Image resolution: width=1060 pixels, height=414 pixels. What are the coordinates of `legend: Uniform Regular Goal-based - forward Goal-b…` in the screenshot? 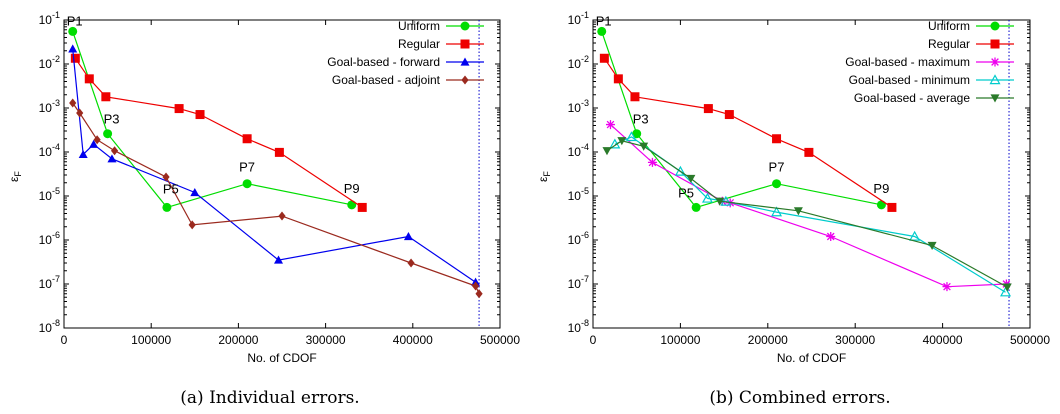 It's located at (405, 53).